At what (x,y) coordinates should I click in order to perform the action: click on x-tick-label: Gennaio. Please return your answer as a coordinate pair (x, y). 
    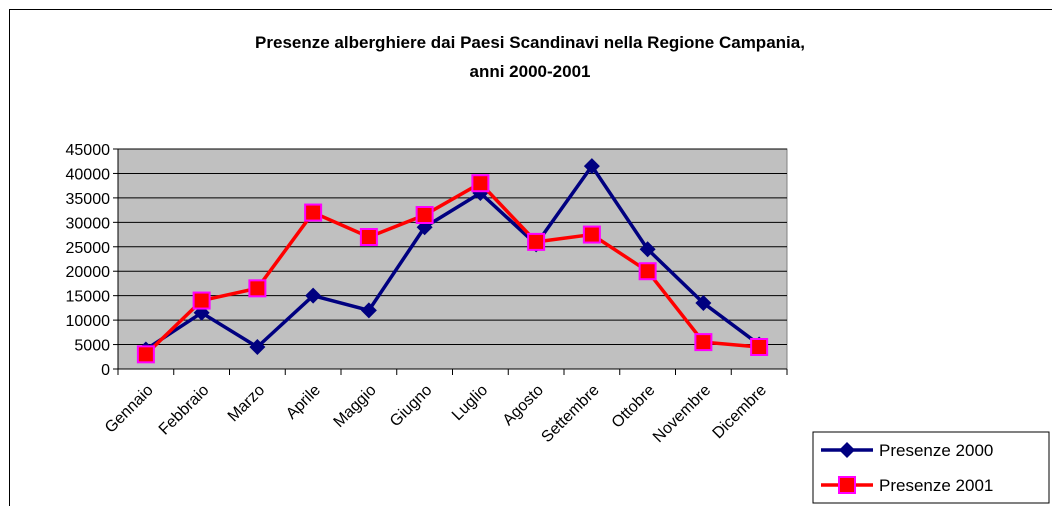
    Looking at the image, I should click on (129, 409).